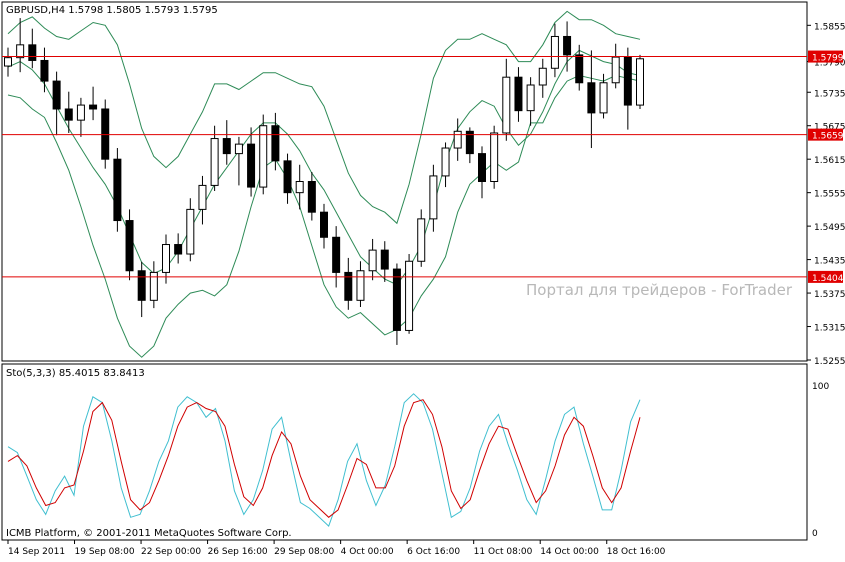  Describe the element at coordinates (828, 59) in the screenshot. I see `horizontal-line-label: 1.5799` at that location.